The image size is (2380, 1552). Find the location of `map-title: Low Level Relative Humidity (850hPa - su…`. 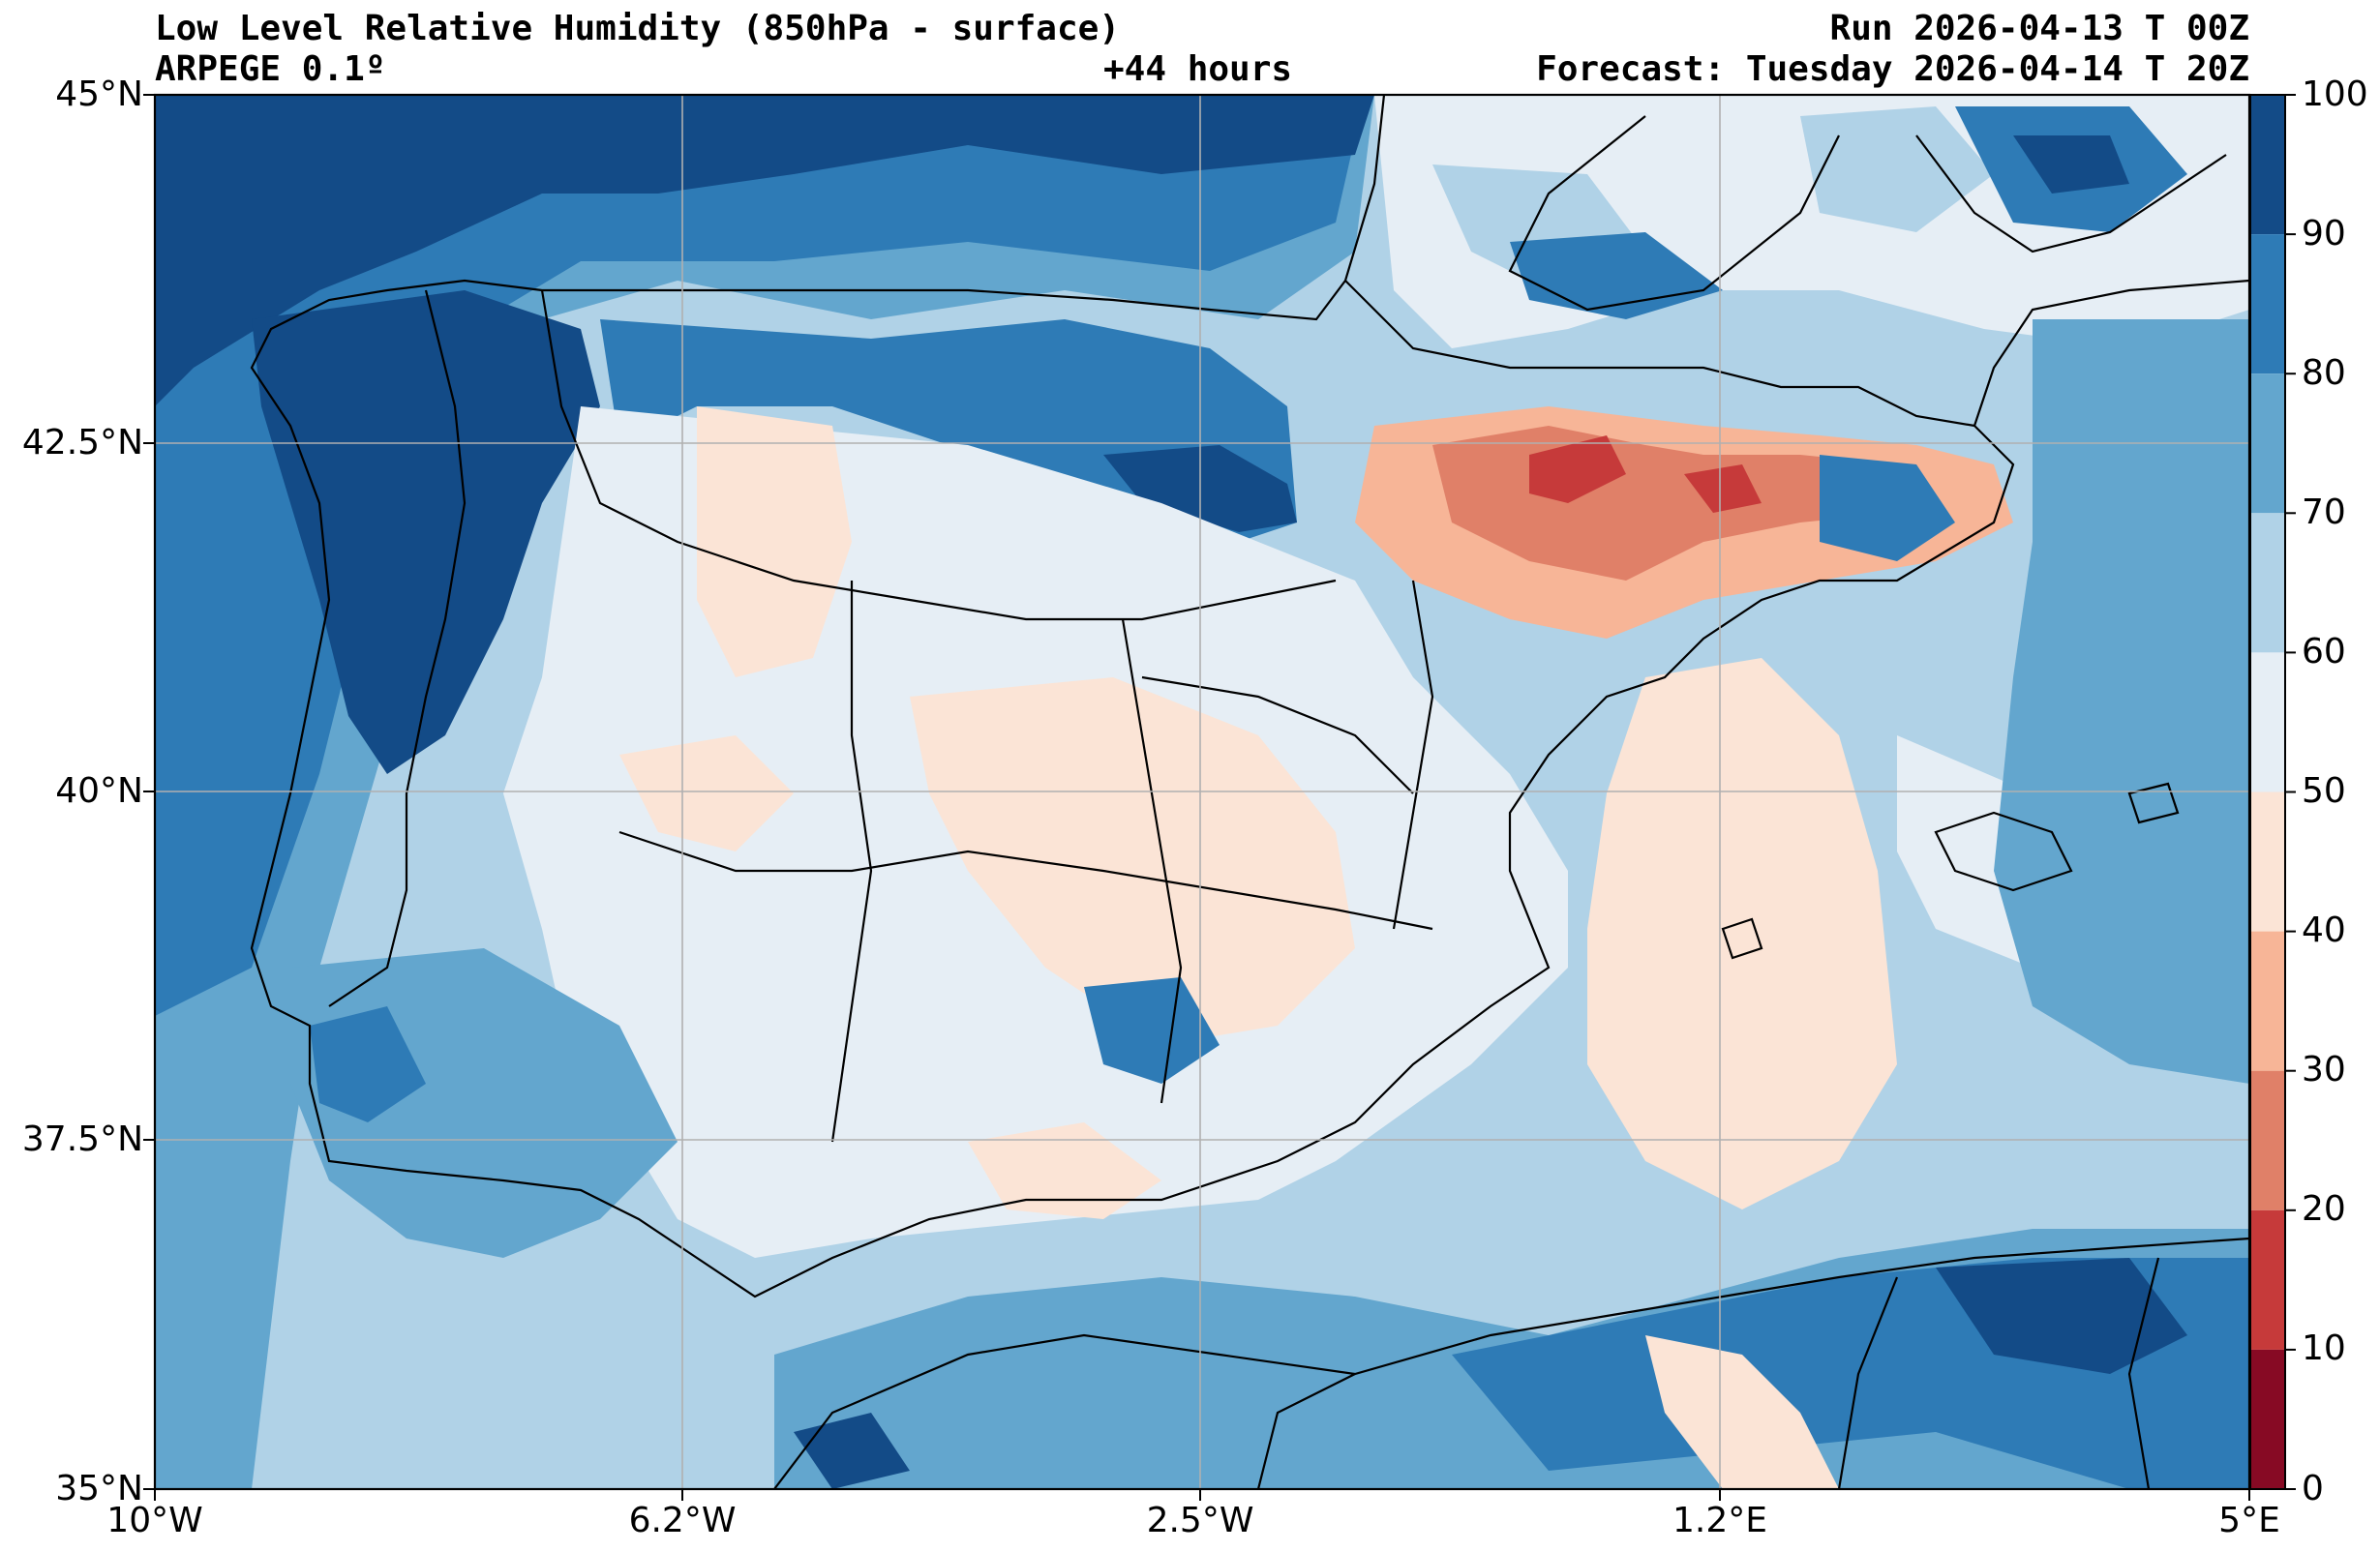

map-title: Low Level Relative Humidity (850hPa - su… is located at coordinates (637, 29).